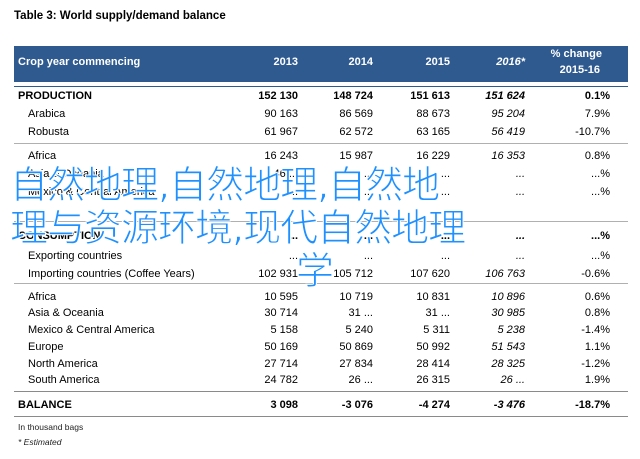 This screenshot has height=459, width=640. Describe the element at coordinates (508, 313) in the screenshot. I see `value-2016: 30 985` at that location.